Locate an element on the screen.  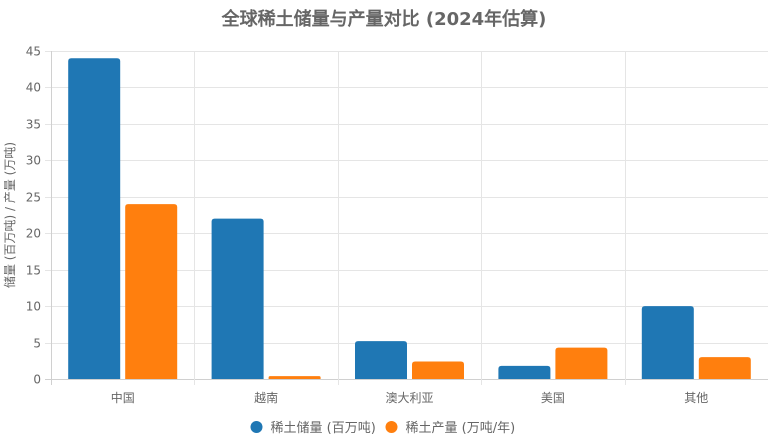
y-tick-label: 20 is located at coordinates (33, 234).